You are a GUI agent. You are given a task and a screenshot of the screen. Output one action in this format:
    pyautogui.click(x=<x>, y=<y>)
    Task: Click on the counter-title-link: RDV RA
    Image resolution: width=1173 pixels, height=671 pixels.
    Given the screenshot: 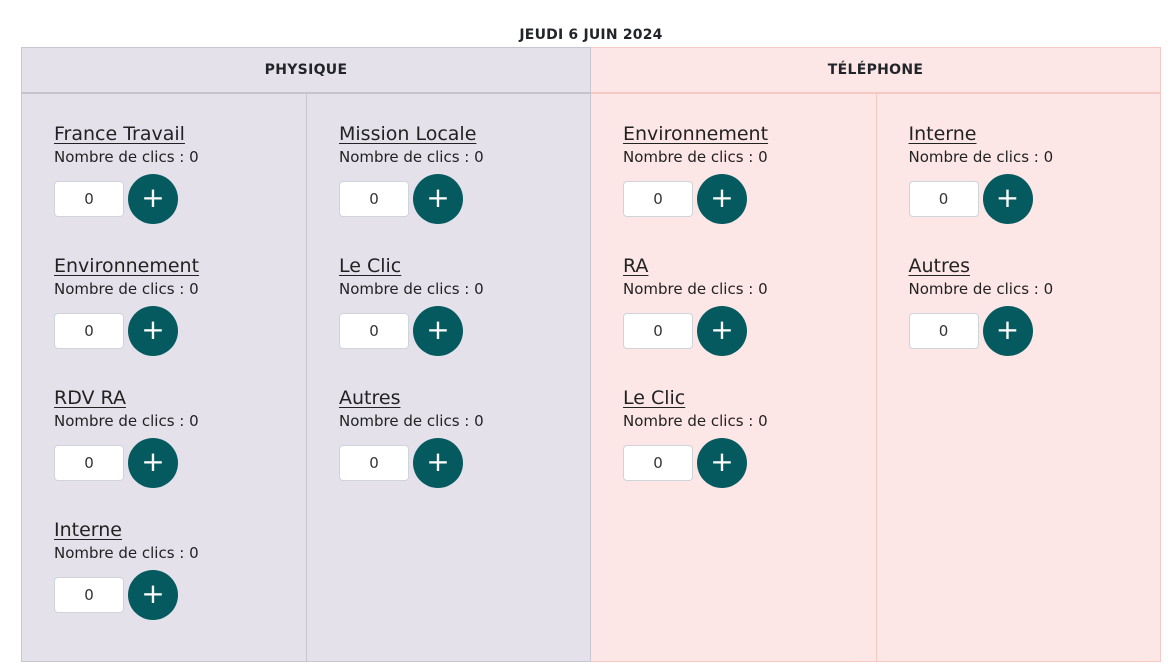 What is the action you would take?
    pyautogui.click(x=90, y=398)
    